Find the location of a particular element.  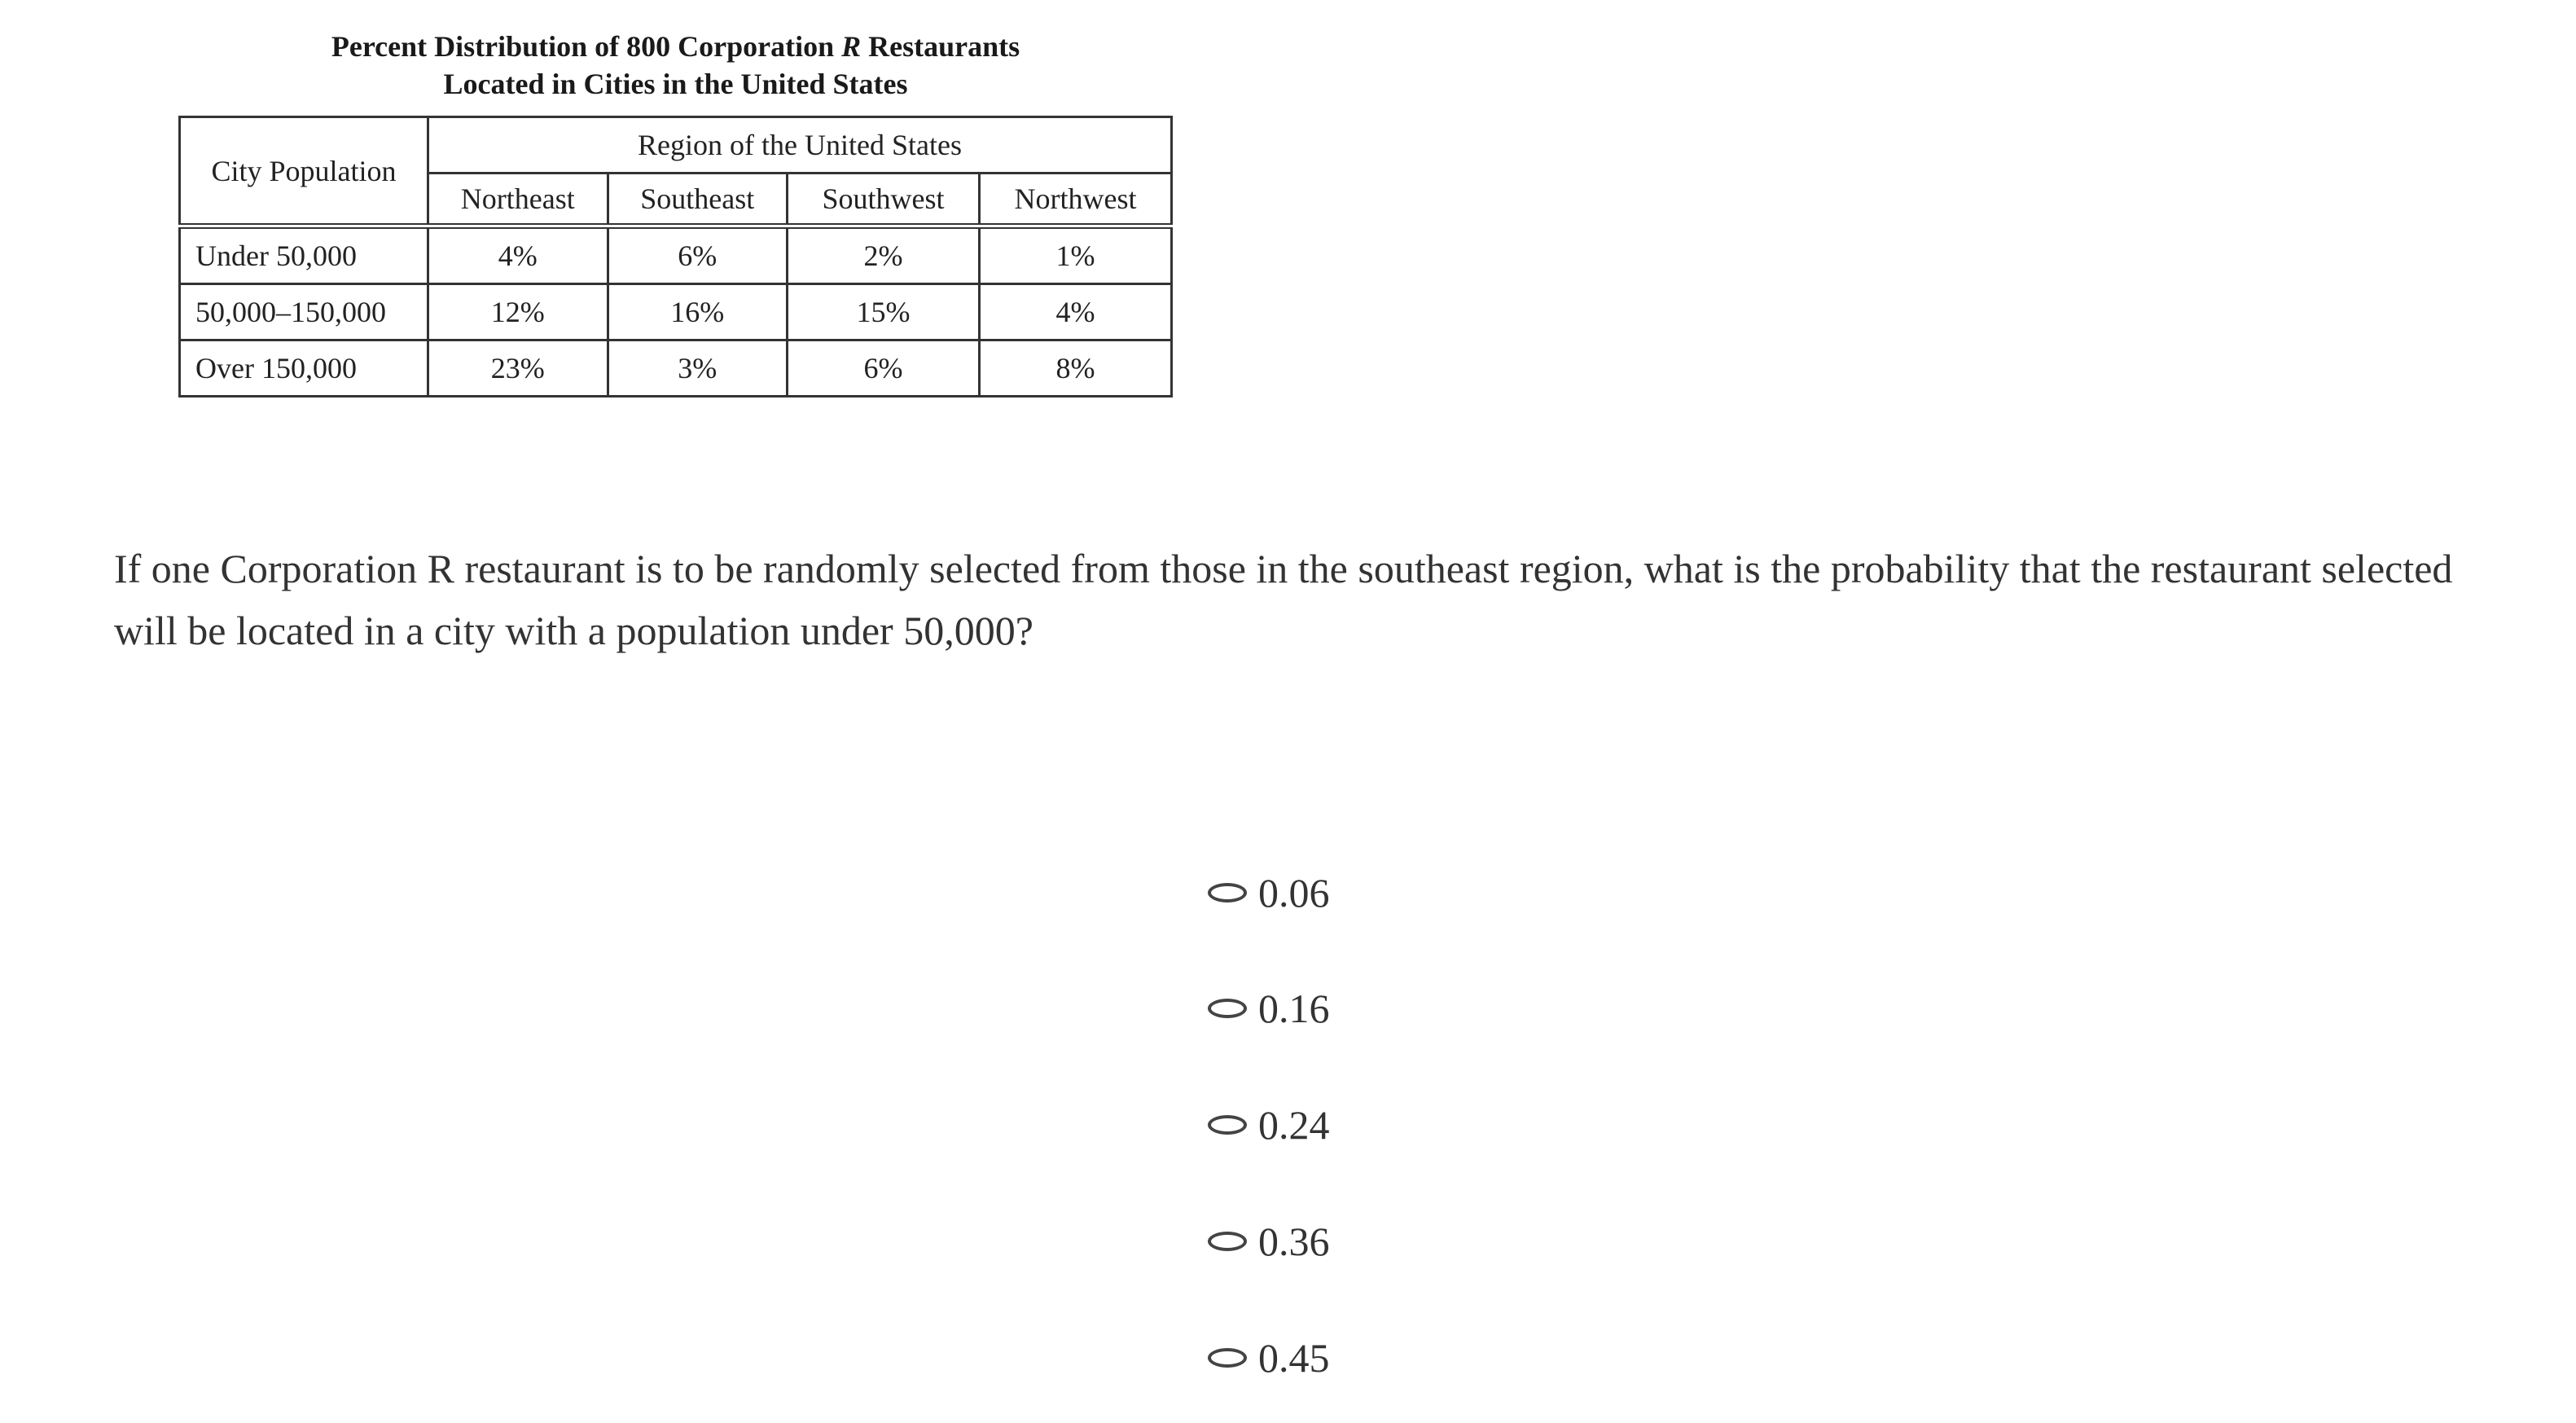

col-header: Southwest is located at coordinates (884, 201).